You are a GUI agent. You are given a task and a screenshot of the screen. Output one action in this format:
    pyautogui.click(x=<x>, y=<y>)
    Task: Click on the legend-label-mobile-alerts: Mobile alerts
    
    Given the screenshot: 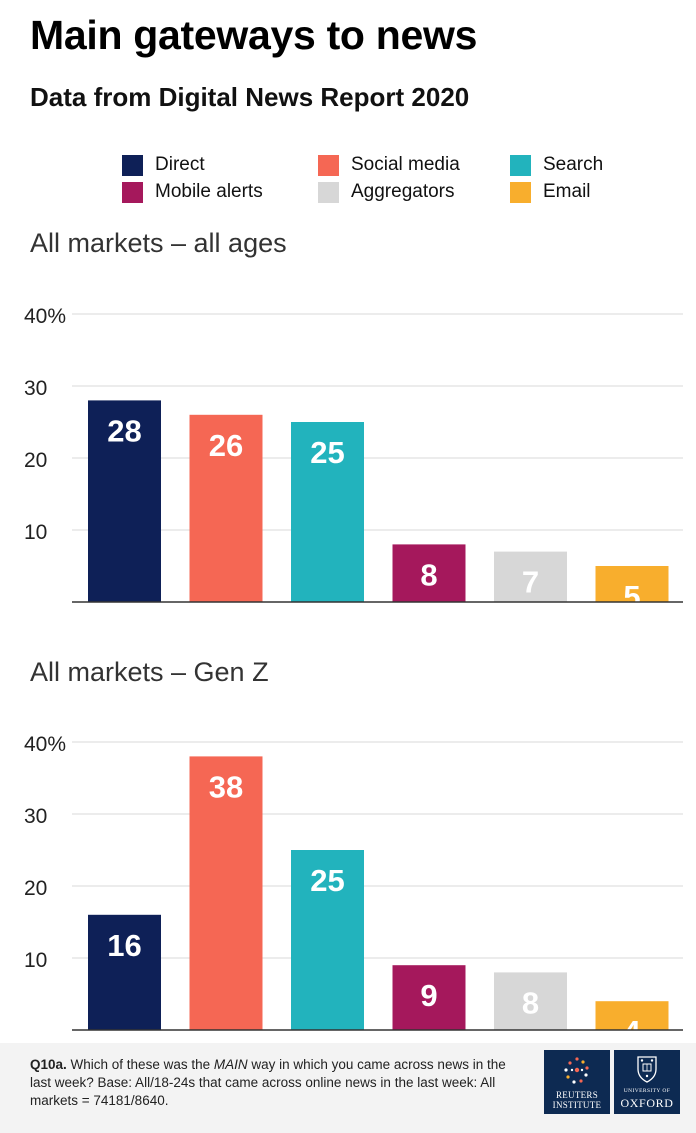 What is the action you would take?
    pyautogui.click(x=209, y=191)
    